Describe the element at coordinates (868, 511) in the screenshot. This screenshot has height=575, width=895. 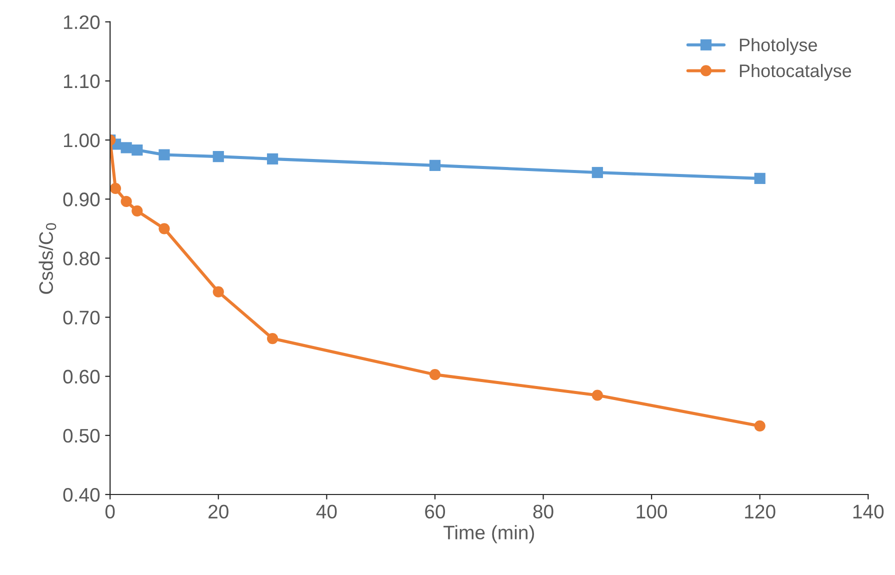
I see `x-tick-label: 140` at that location.